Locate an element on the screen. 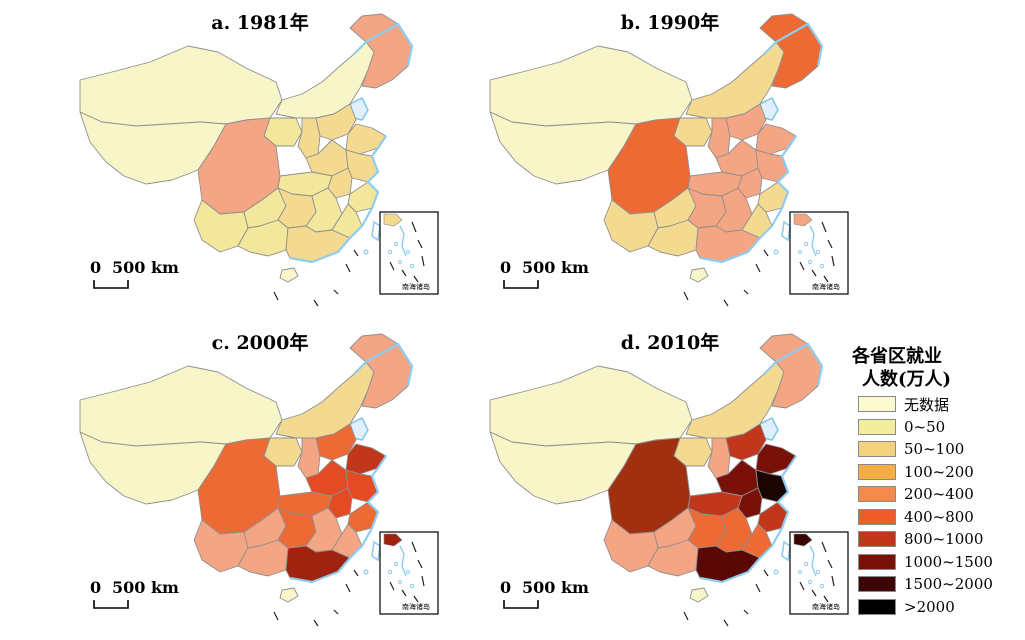 This screenshot has height=640, width=1025. legend-item: 1000~1500 is located at coordinates (940, 562).